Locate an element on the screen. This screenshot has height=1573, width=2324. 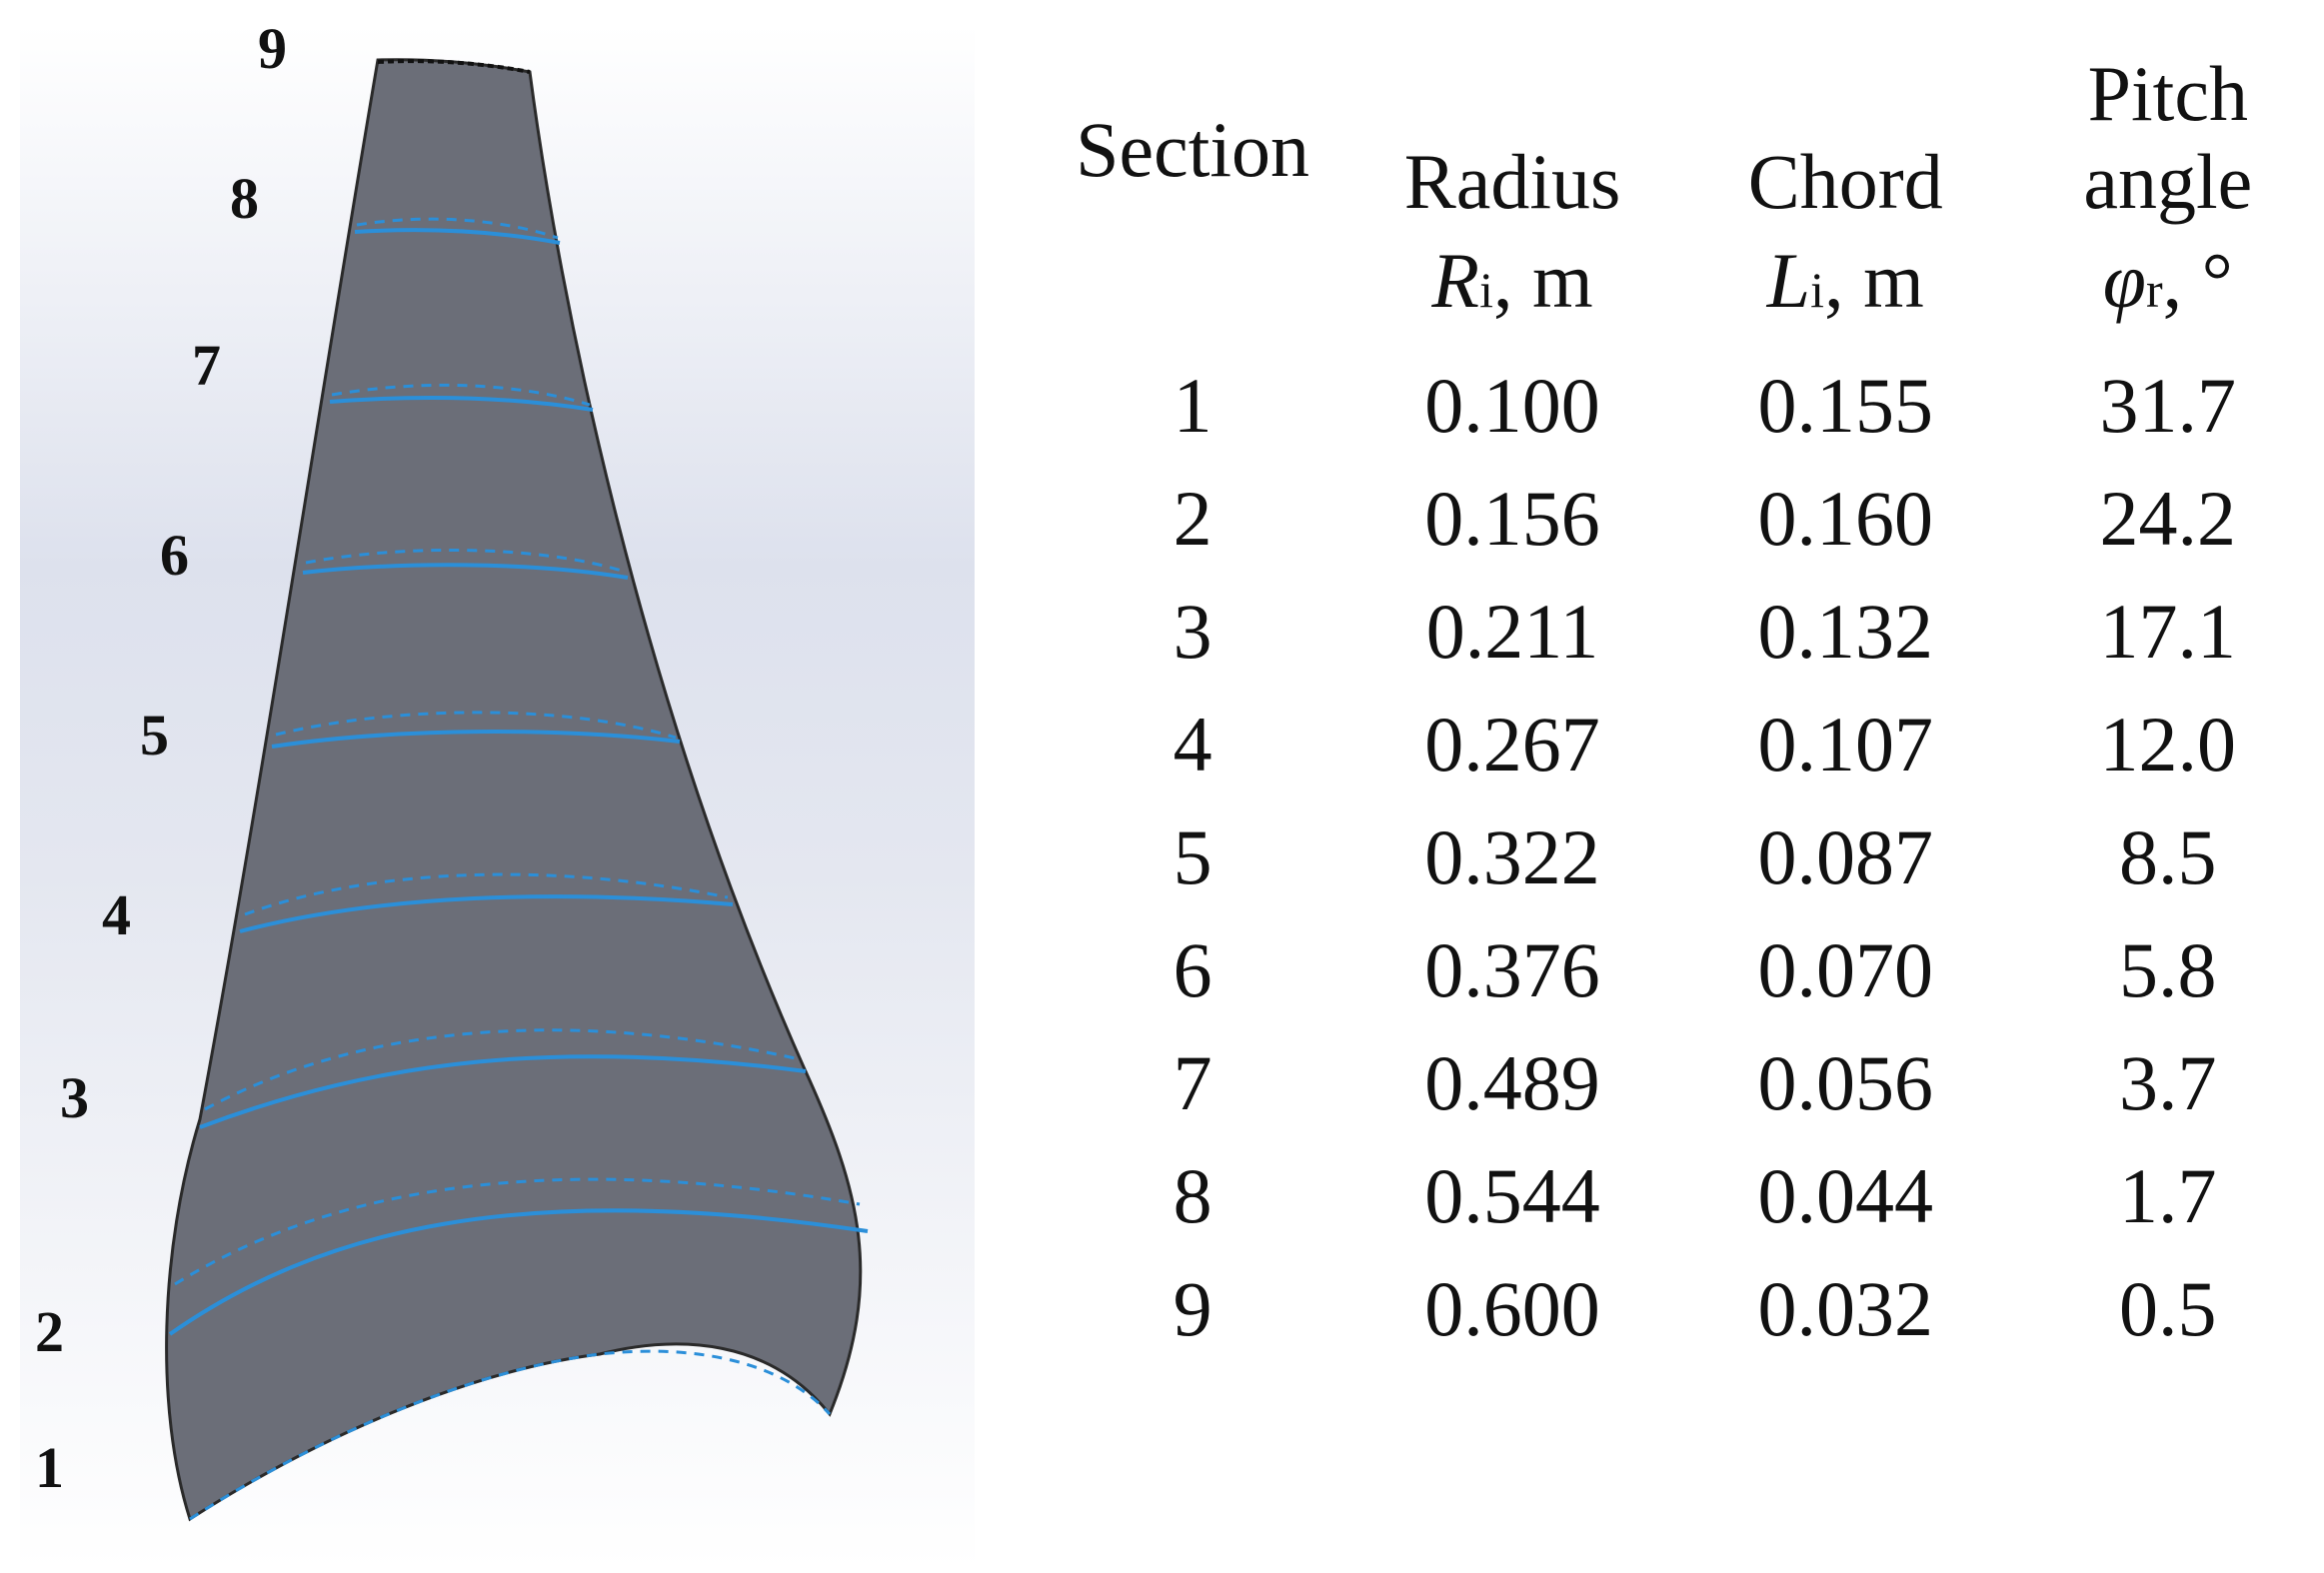
header-row-names: Section Radius Chord Pitch angle is located at coordinates (1682, 123).